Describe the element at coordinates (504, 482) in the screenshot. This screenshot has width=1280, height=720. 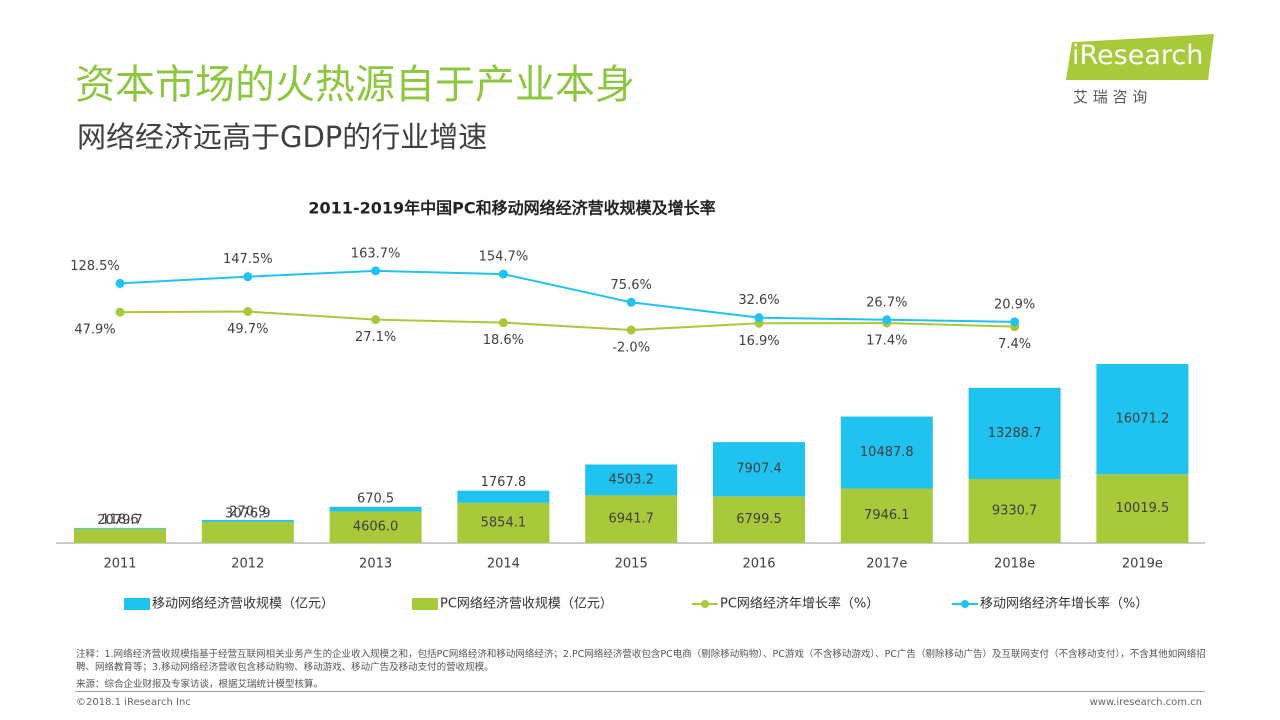
I see `bar-value-label: 1767.8` at that location.